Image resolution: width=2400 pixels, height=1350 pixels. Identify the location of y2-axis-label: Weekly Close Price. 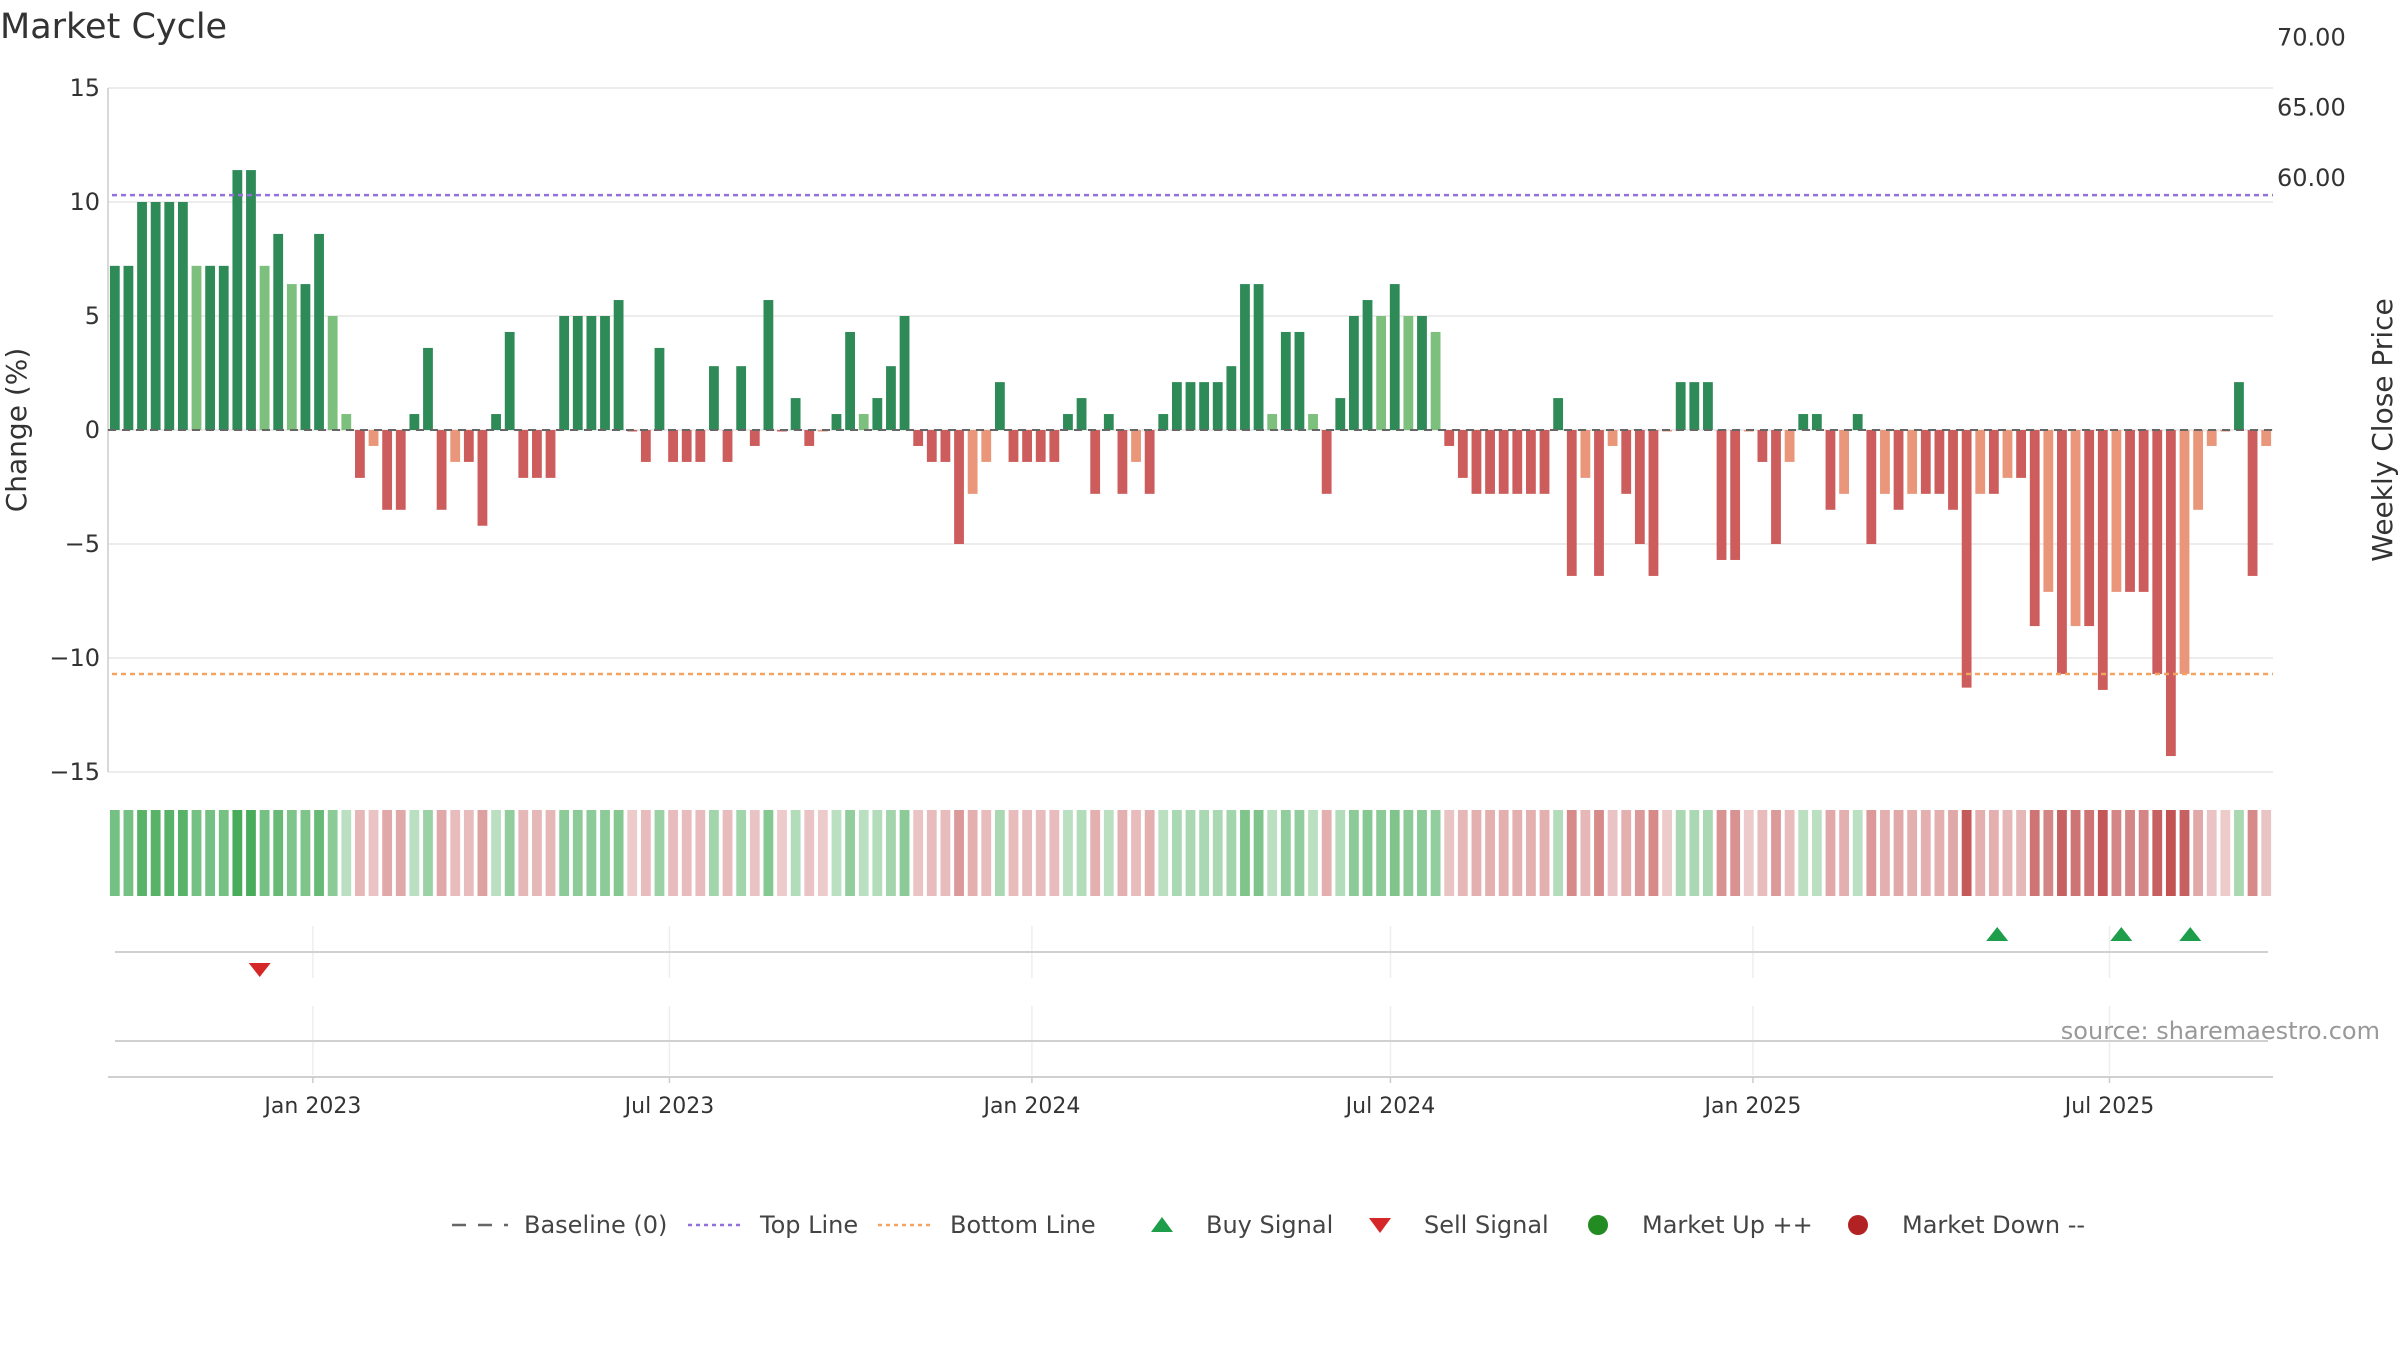
(2382, 429).